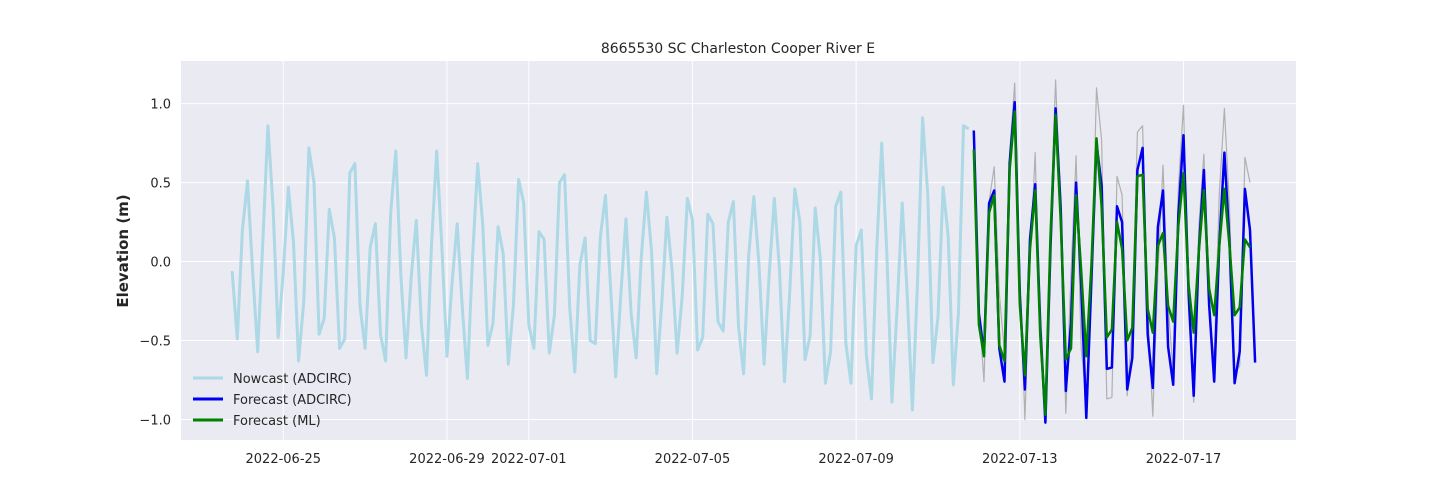  I want to click on x-tick-label: 2022-07-09, so click(856, 459).